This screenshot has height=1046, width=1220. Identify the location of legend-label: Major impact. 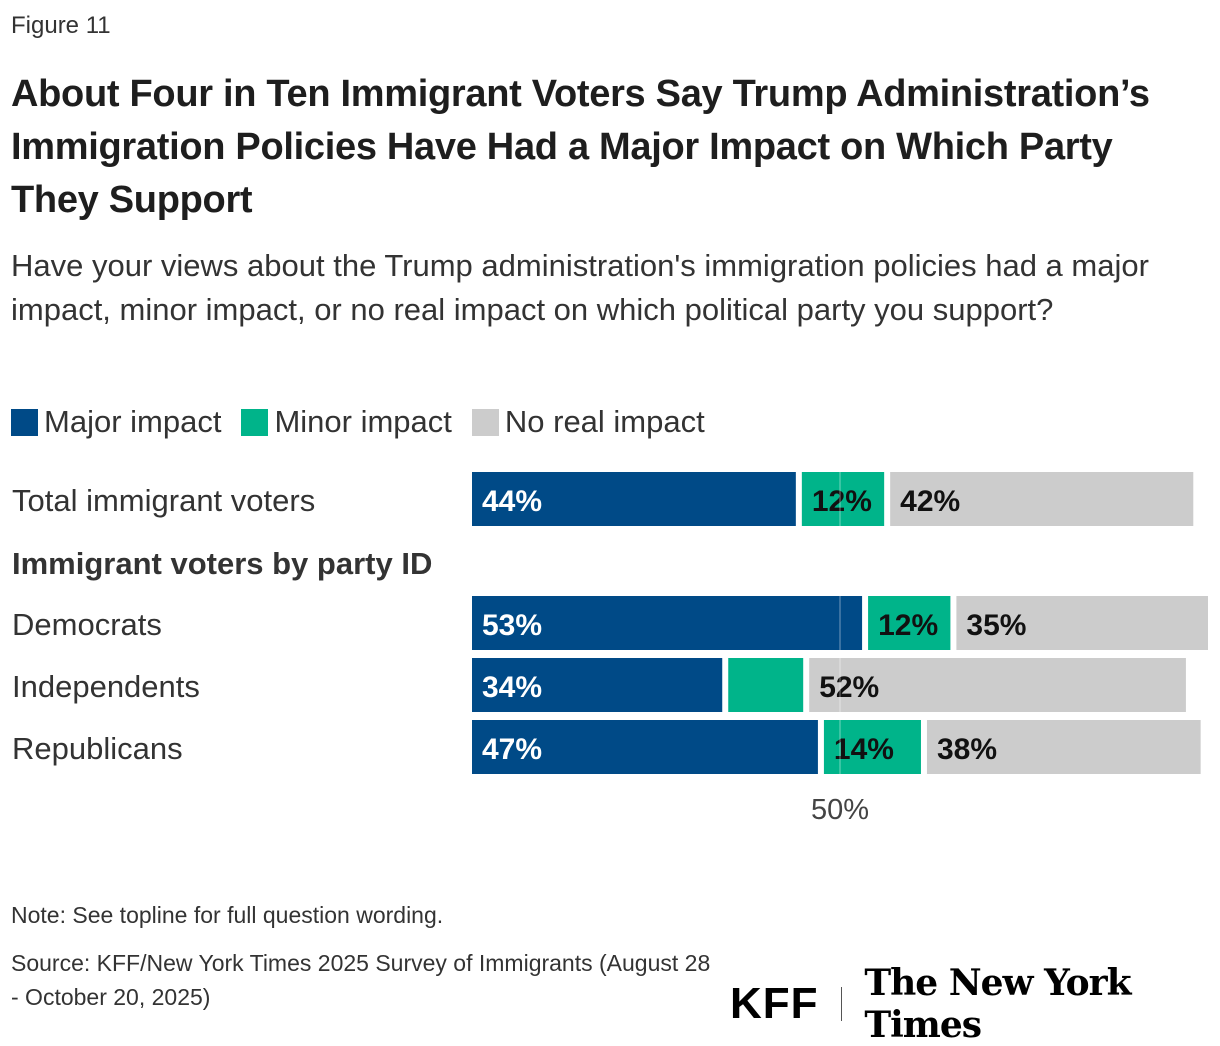
(133, 421).